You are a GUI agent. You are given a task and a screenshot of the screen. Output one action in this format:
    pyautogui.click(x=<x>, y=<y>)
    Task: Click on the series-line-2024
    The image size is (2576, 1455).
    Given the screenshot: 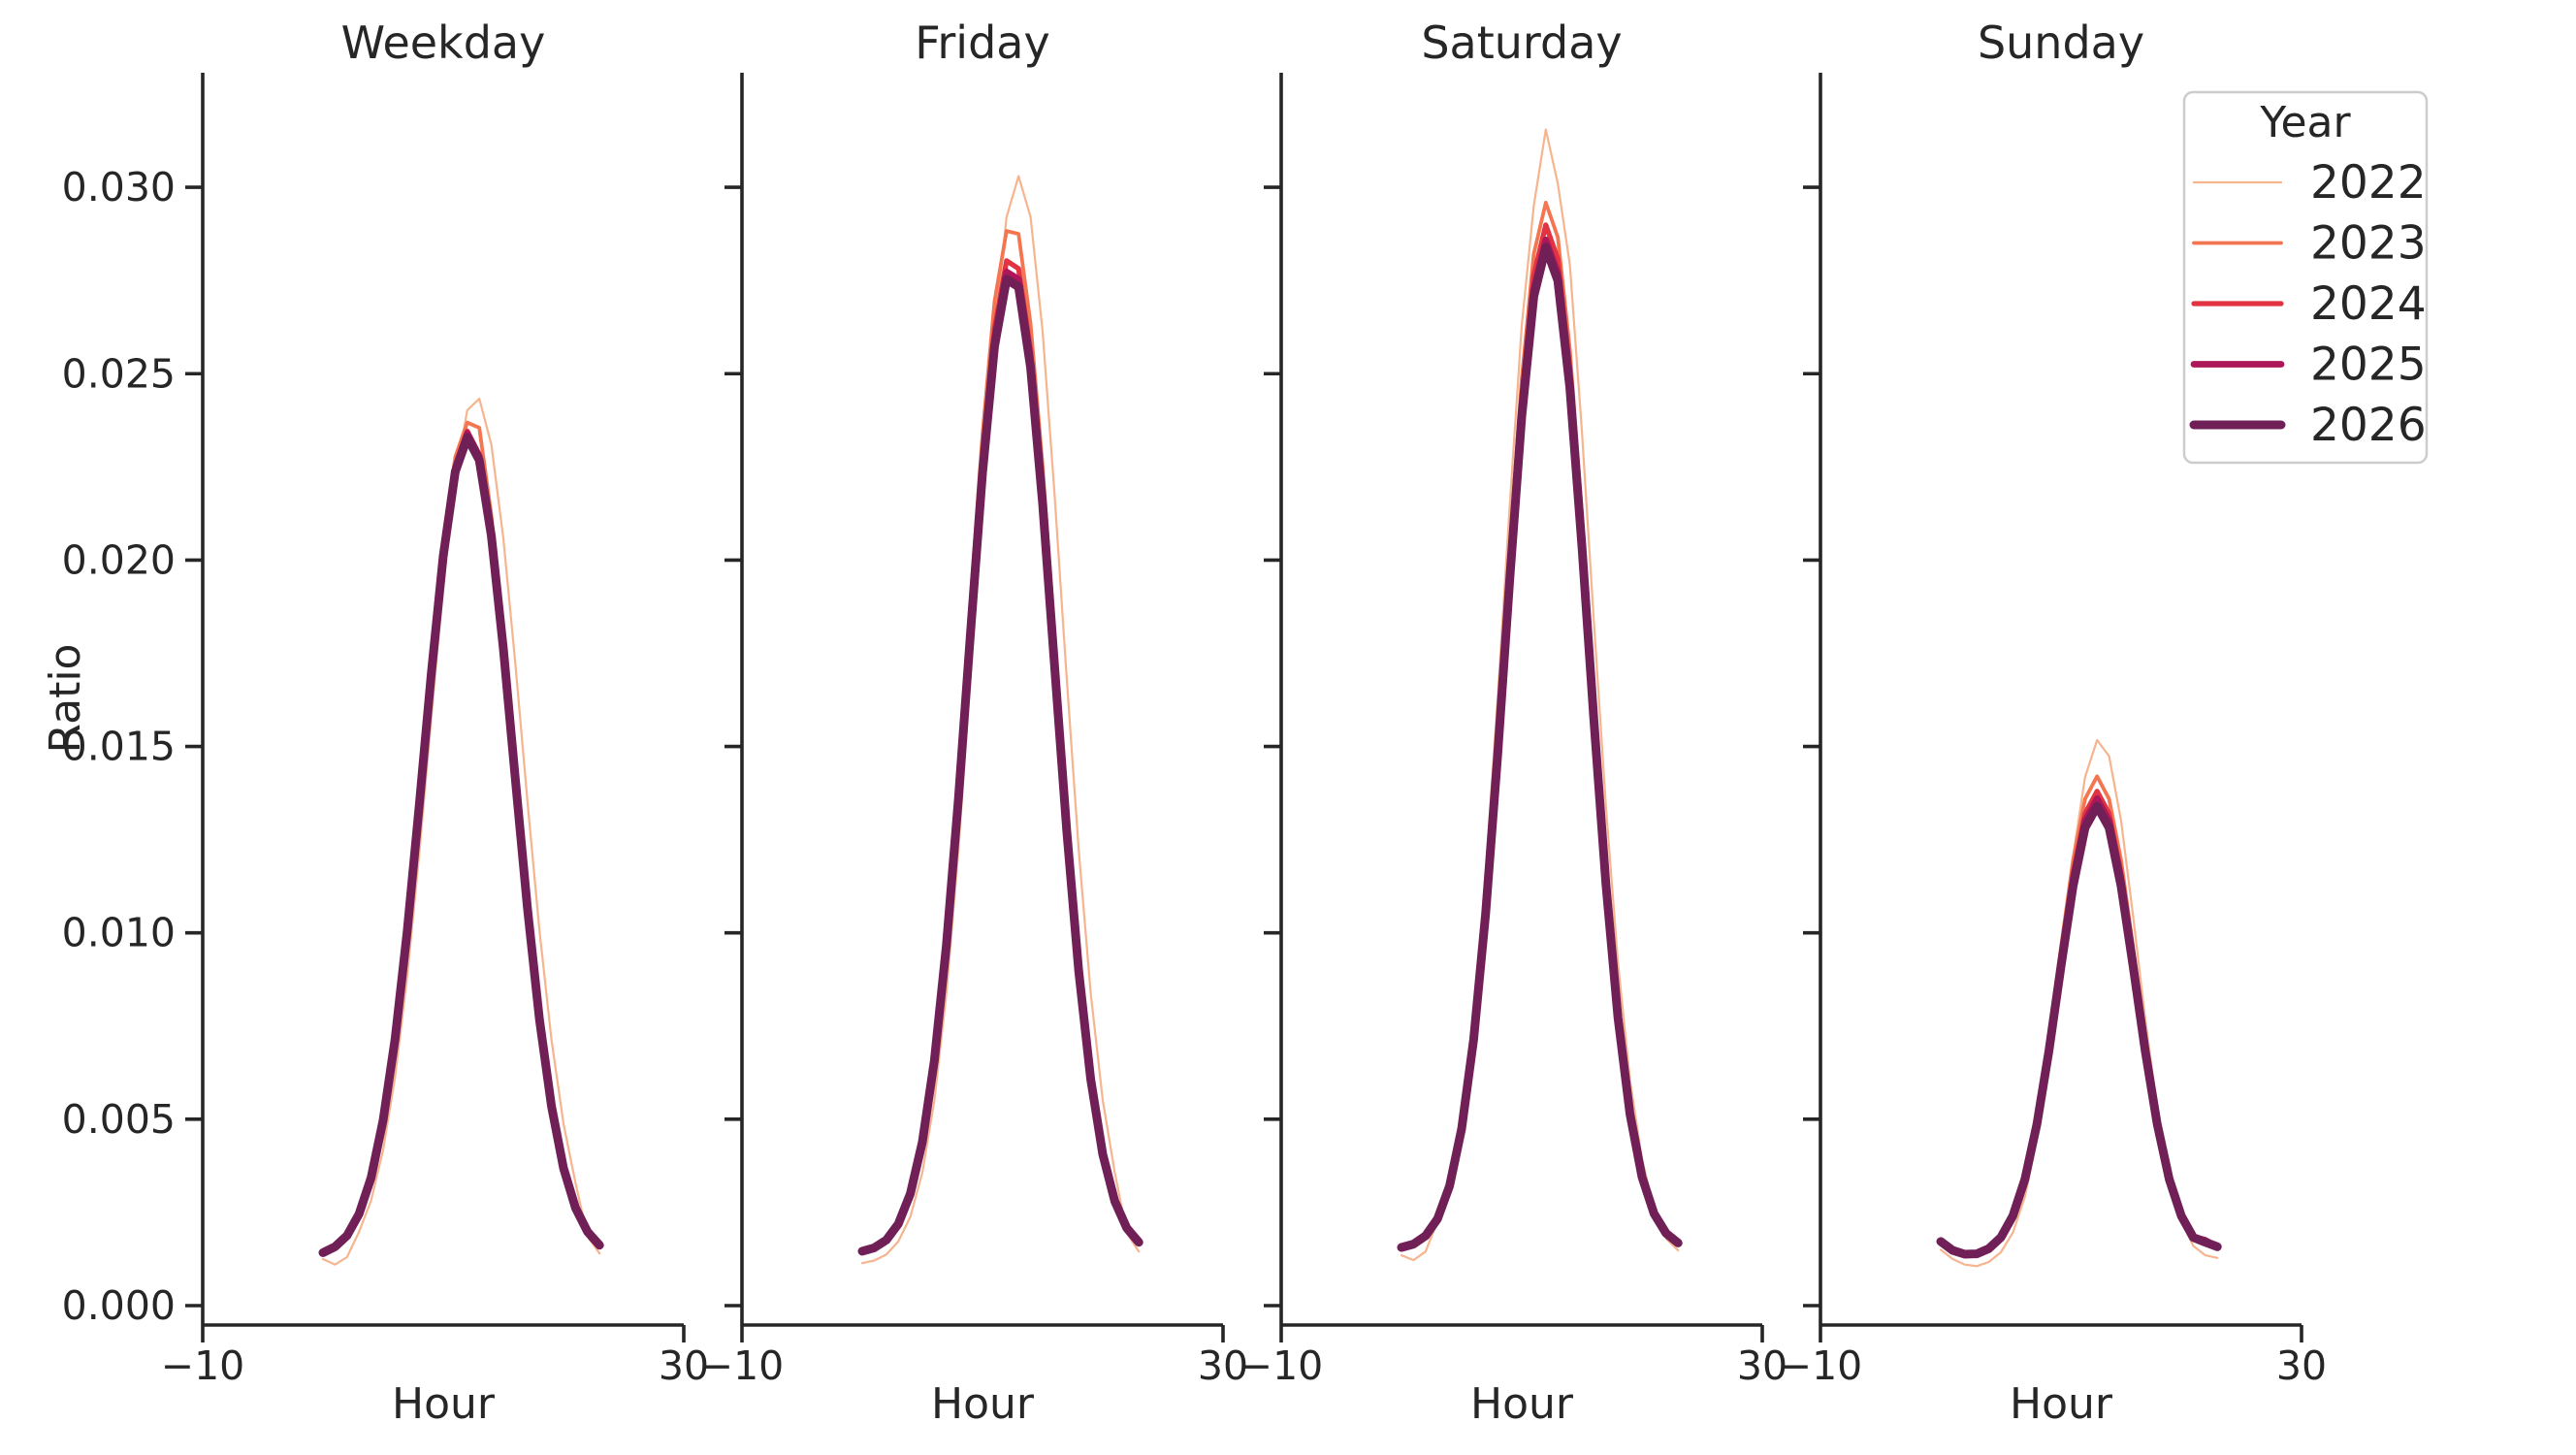 What is the action you would take?
    pyautogui.click(x=1540, y=736)
    